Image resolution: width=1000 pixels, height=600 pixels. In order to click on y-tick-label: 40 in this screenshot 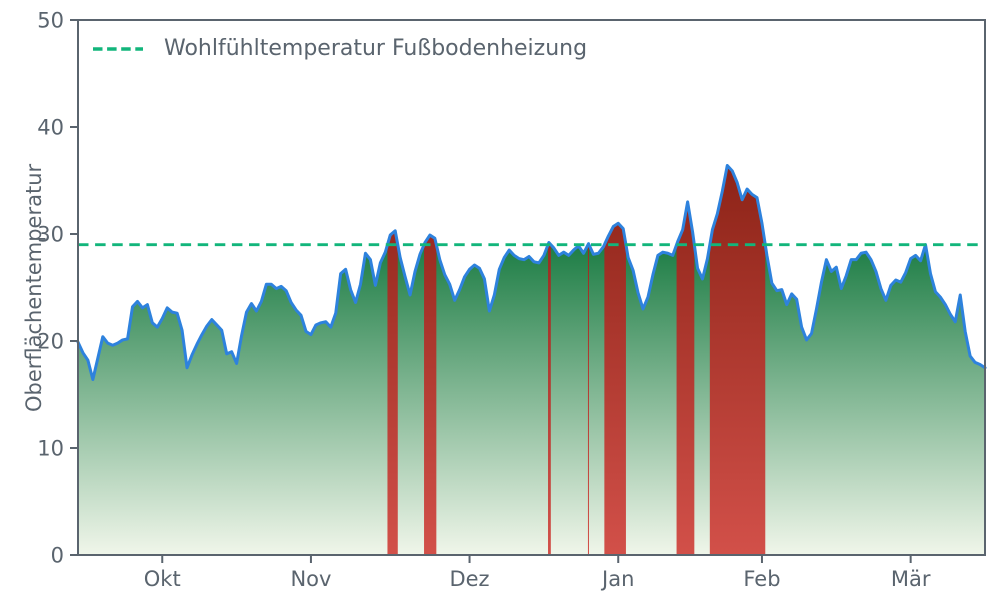, I will do `click(50, 128)`.